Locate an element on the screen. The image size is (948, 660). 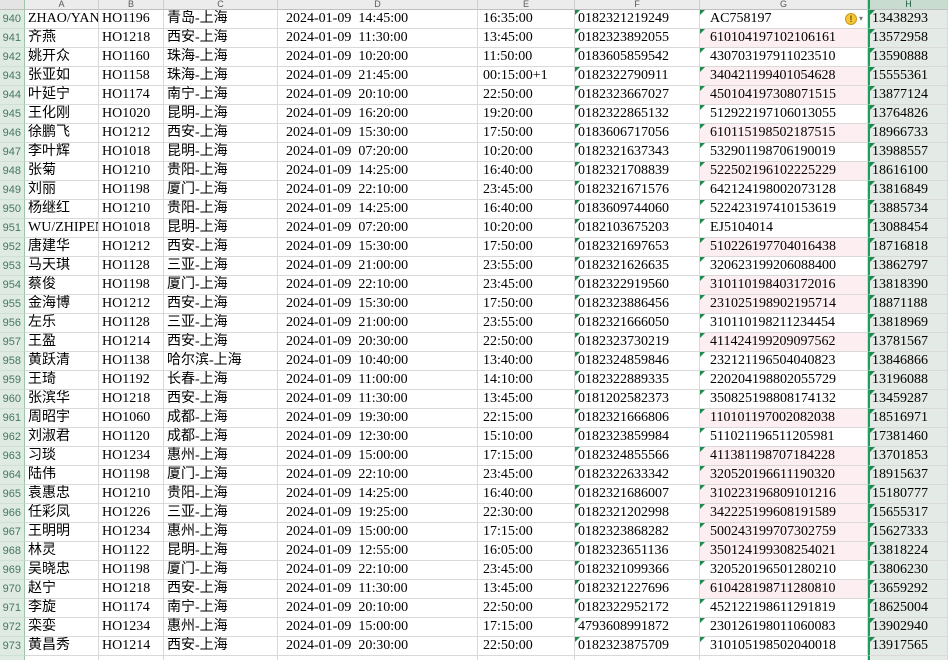
cell-phone-number: 15627333 is located at coordinates (908, 532).